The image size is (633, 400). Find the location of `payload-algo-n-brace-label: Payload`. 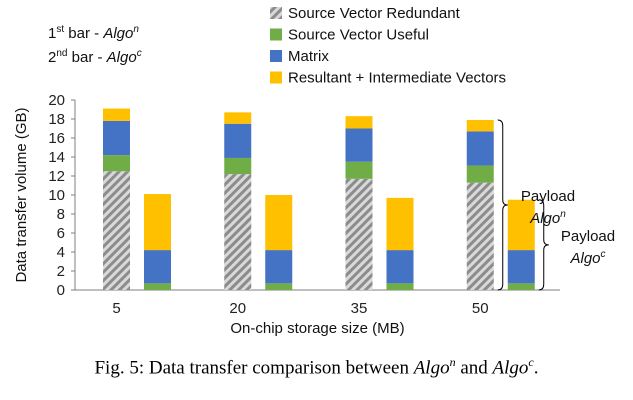

payload-algo-n-brace-label: Payload is located at coordinates (548, 196).